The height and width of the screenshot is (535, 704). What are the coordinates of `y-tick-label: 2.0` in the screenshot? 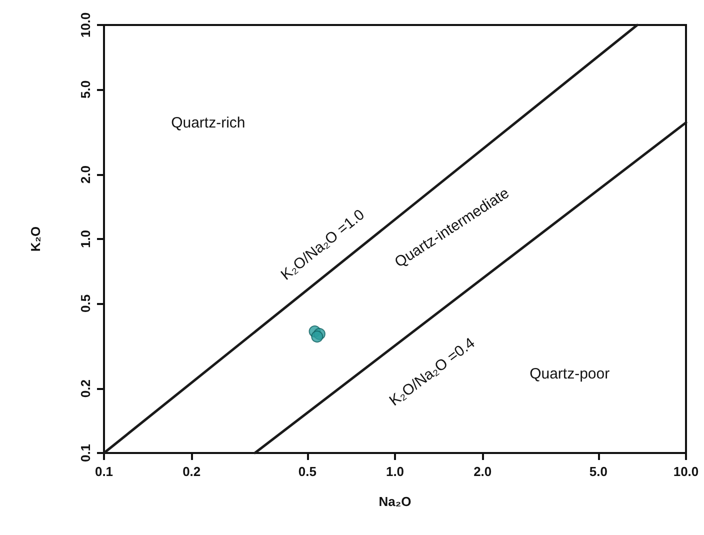 It's located at (85, 175).